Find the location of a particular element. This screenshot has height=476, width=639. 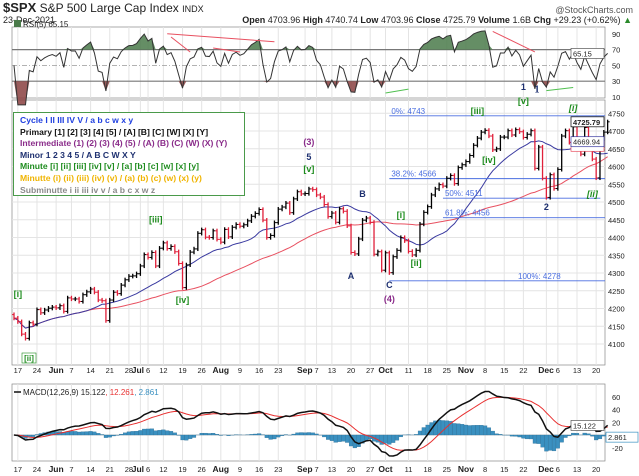

open-label: Open is located at coordinates (254, 20).